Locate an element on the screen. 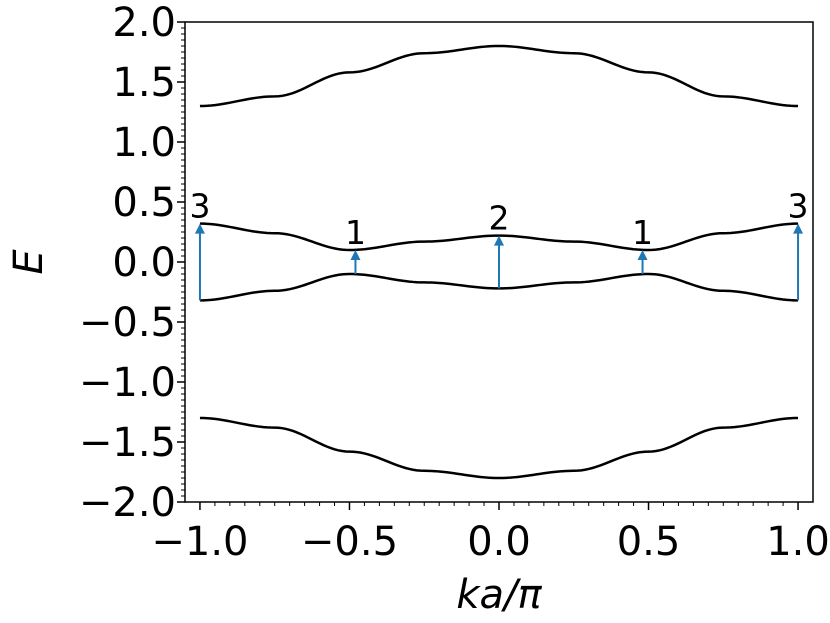 This screenshot has width=830, height=623. y-tick-label-1: 1.5 is located at coordinates (144, 83).